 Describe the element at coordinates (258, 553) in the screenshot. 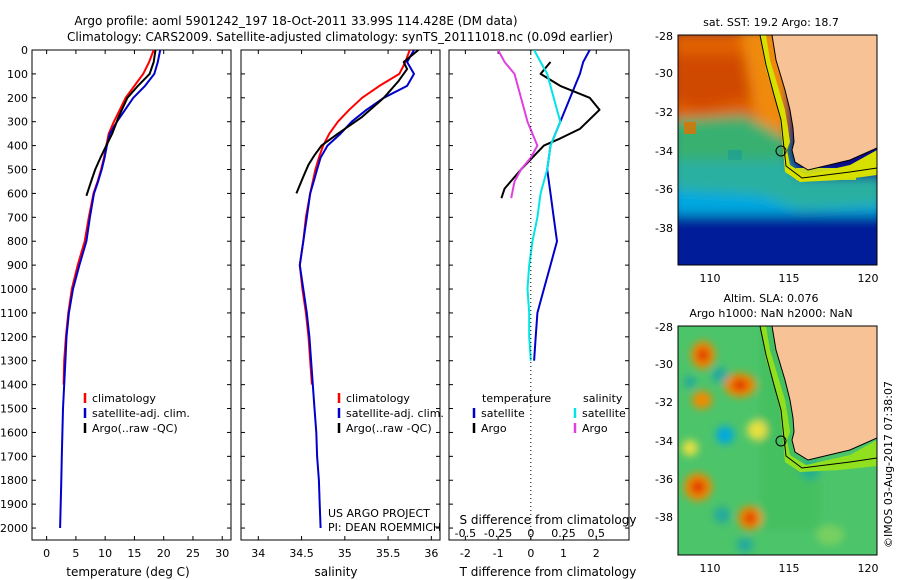

I see `x-tick-label: 34` at that location.